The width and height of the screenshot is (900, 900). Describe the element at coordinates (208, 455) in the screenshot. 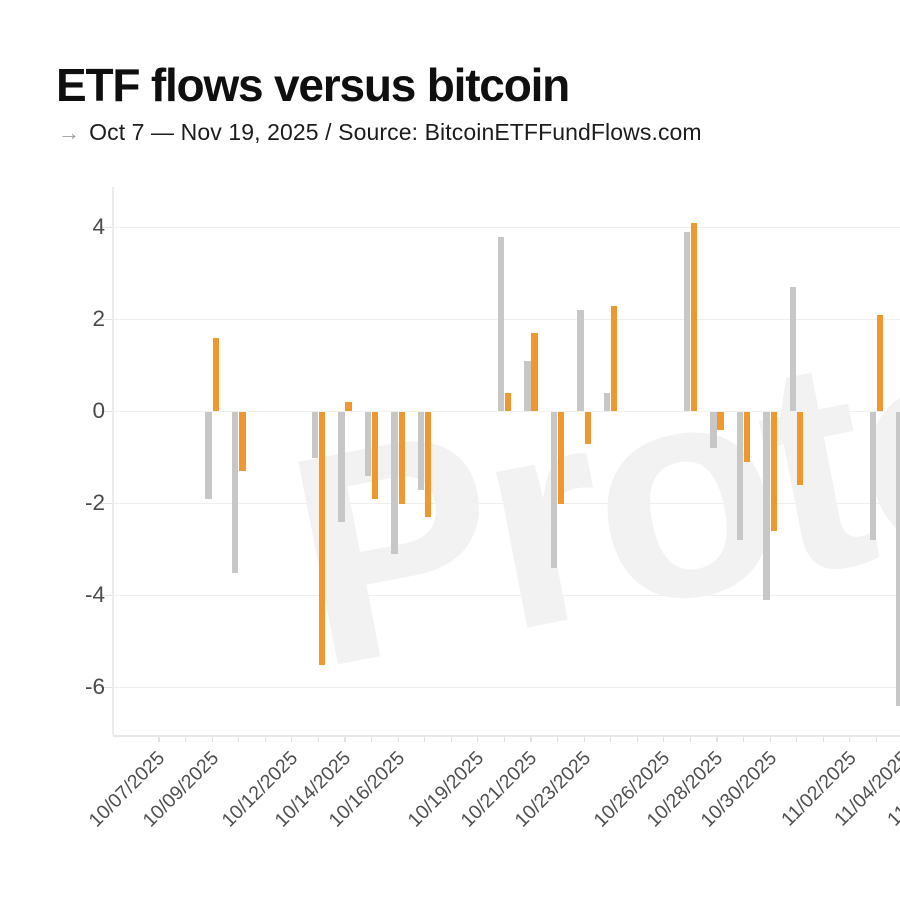

I see `bar-bitcoin-10/09/2025` at that location.